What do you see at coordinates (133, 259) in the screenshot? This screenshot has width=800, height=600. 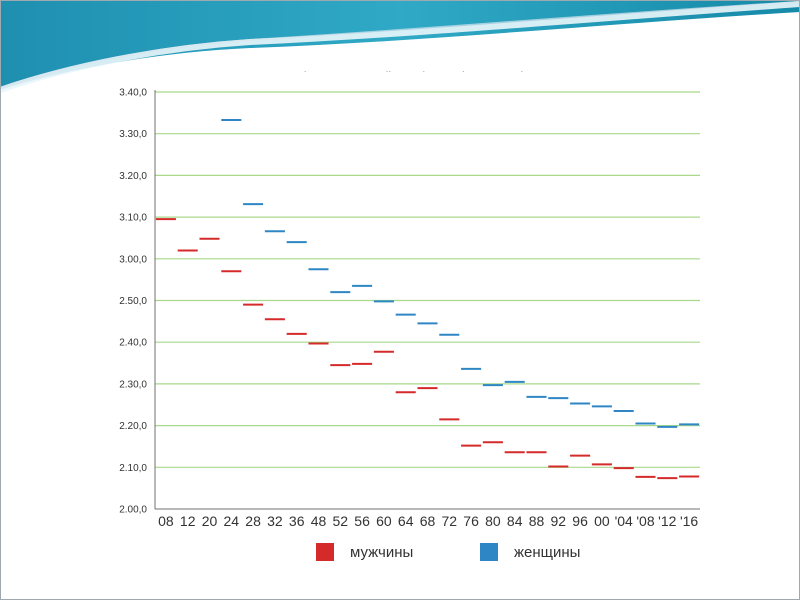 I see `y-tick-label: 3.00,0` at bounding box center [133, 259].